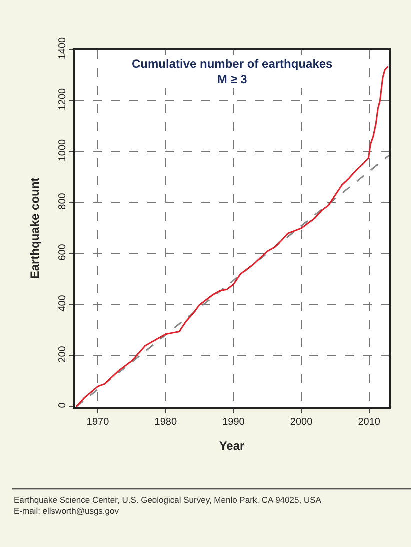  I want to click on y-tick-label: 400, so click(62, 303).